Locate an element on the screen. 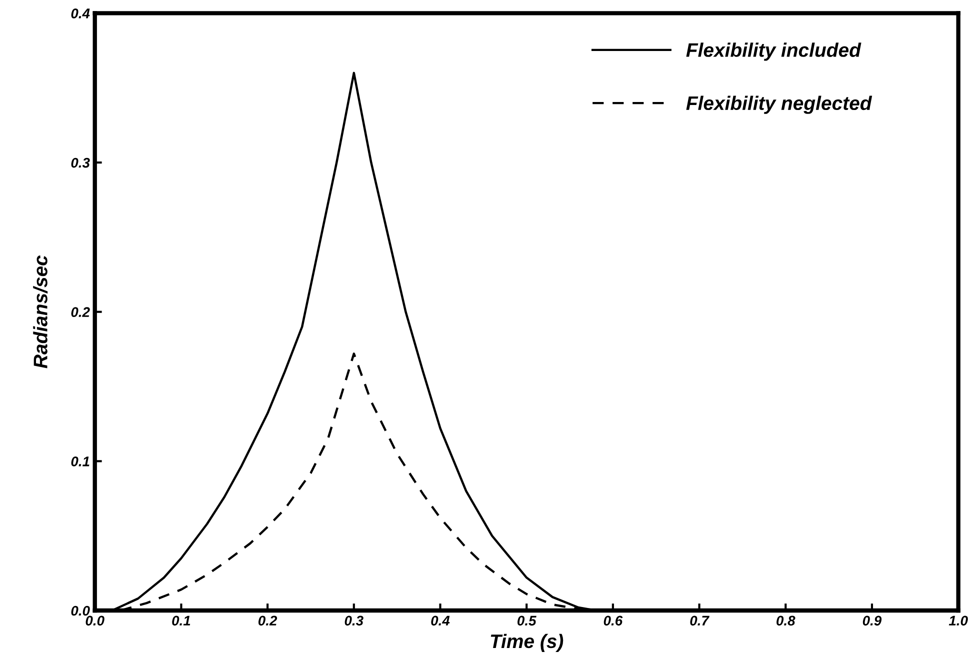  y-tick-label: 0.0 is located at coordinates (80, 611).